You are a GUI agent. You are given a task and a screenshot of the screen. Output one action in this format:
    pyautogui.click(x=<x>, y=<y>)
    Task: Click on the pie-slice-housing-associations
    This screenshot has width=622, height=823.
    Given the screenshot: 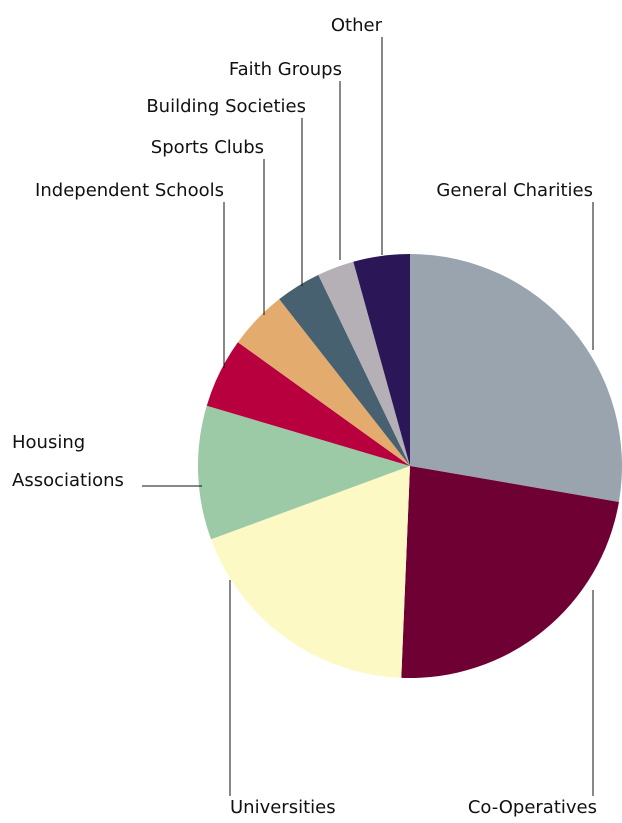 What is the action you would take?
    pyautogui.click(x=304, y=472)
    